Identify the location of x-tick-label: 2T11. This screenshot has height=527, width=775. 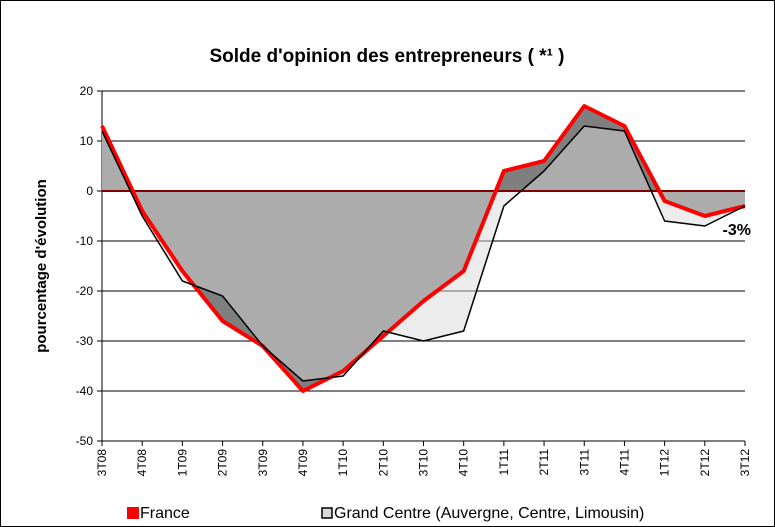
(544, 462).